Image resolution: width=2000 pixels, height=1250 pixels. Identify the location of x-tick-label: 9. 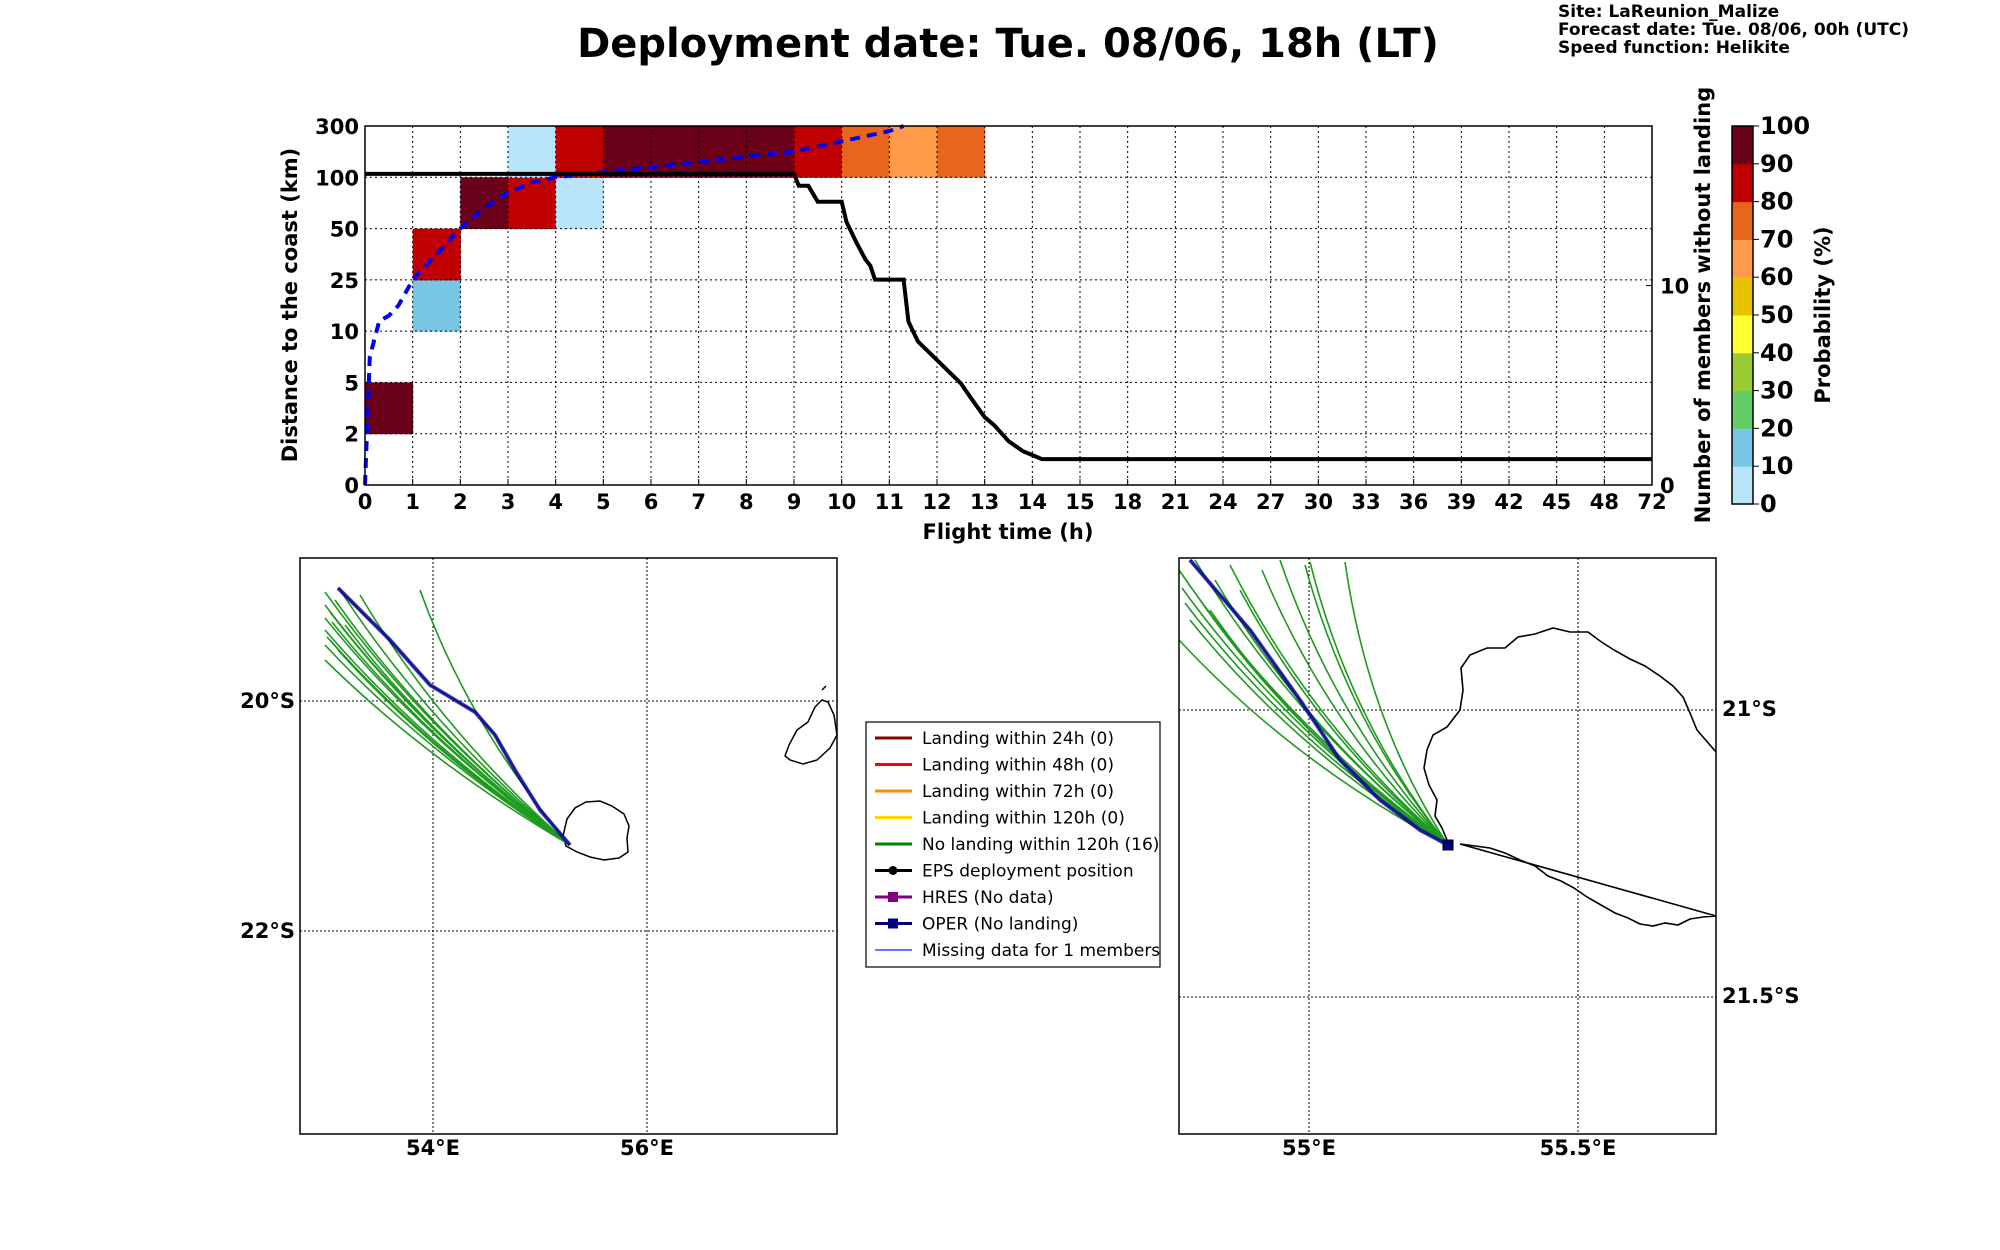
(794, 502).